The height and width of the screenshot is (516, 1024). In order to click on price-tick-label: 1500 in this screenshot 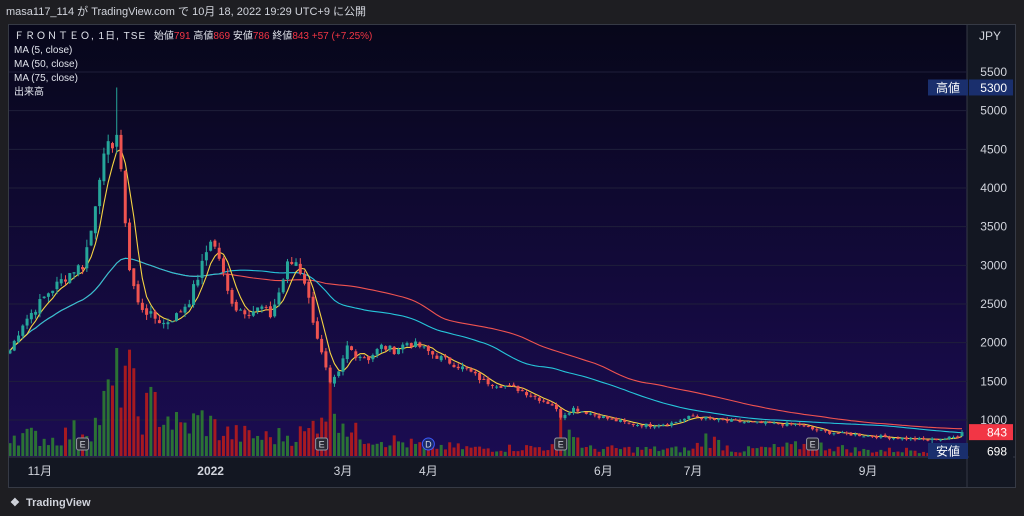, I will do `click(993, 381)`.